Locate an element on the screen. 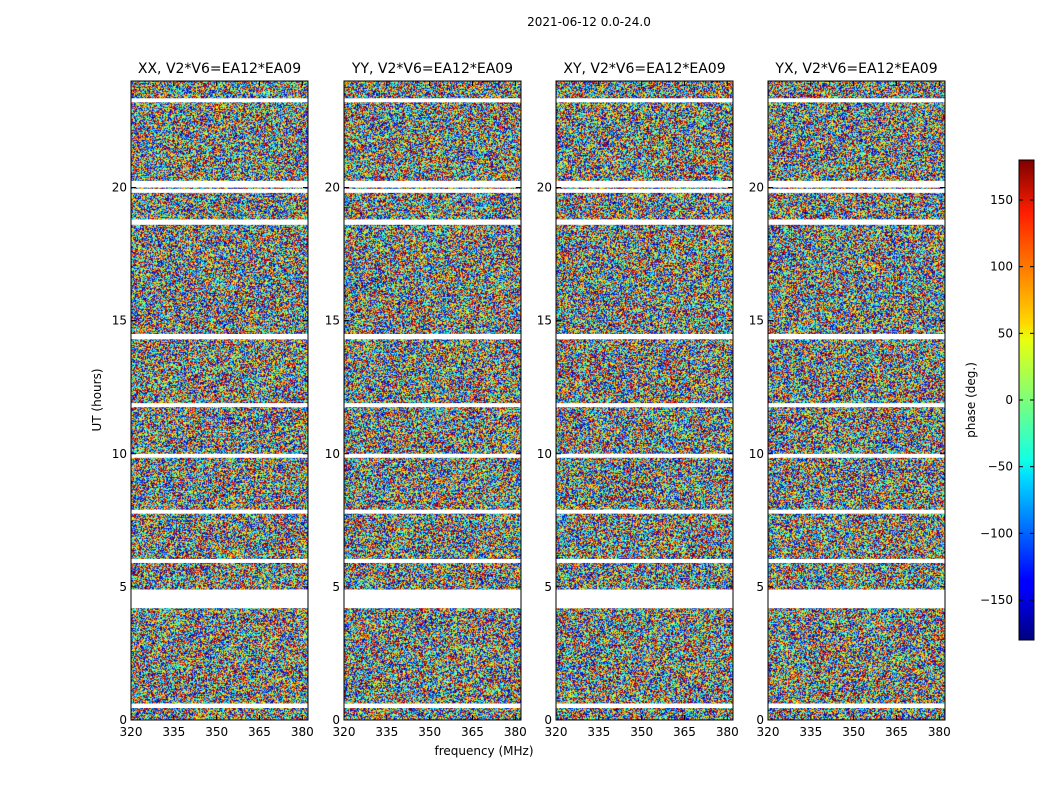  figure-suptitle: 2021-06-12 0.0-24.0 is located at coordinates (589, 22).